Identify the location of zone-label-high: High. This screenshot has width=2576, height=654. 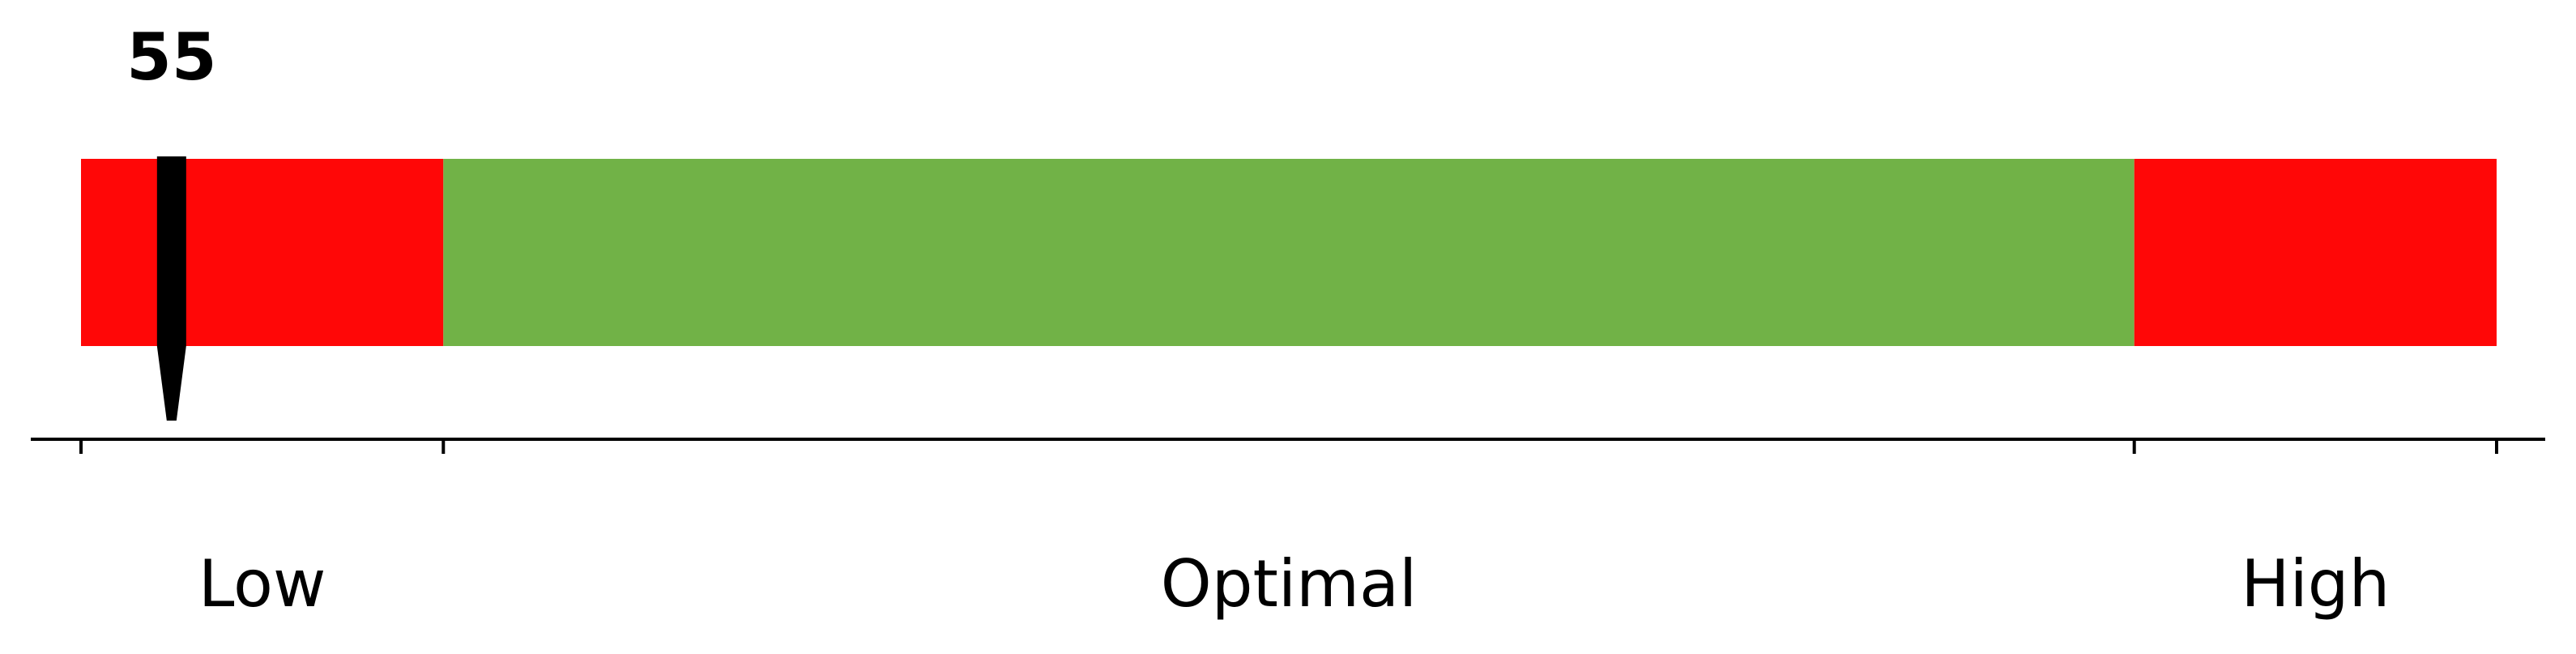
(2316, 584).